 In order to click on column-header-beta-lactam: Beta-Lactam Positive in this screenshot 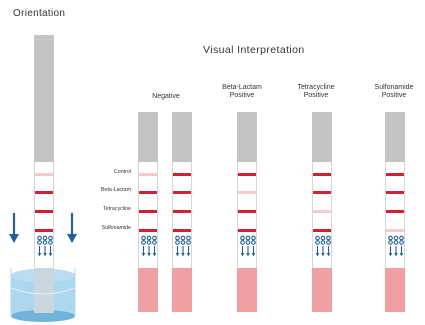, I will do `click(242, 91)`.